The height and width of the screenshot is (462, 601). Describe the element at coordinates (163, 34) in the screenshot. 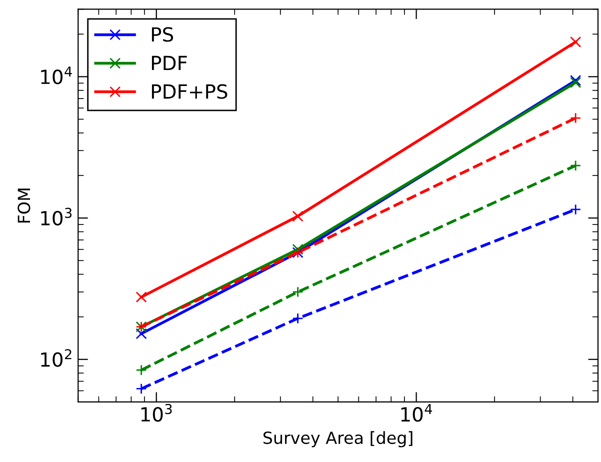

I see `legend-label: PS` at that location.